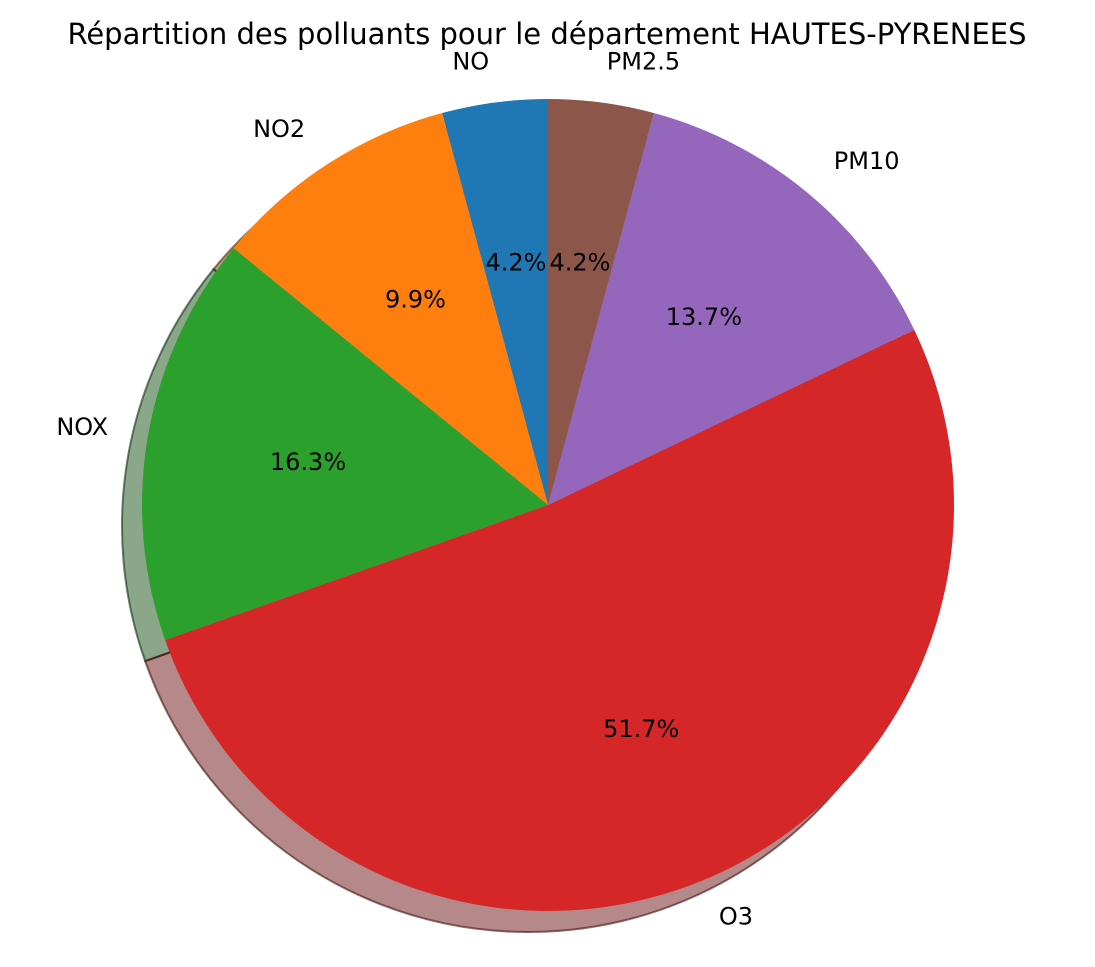  Describe the element at coordinates (641, 729) in the screenshot. I see `pct-label-o3: 51.7%` at that location.